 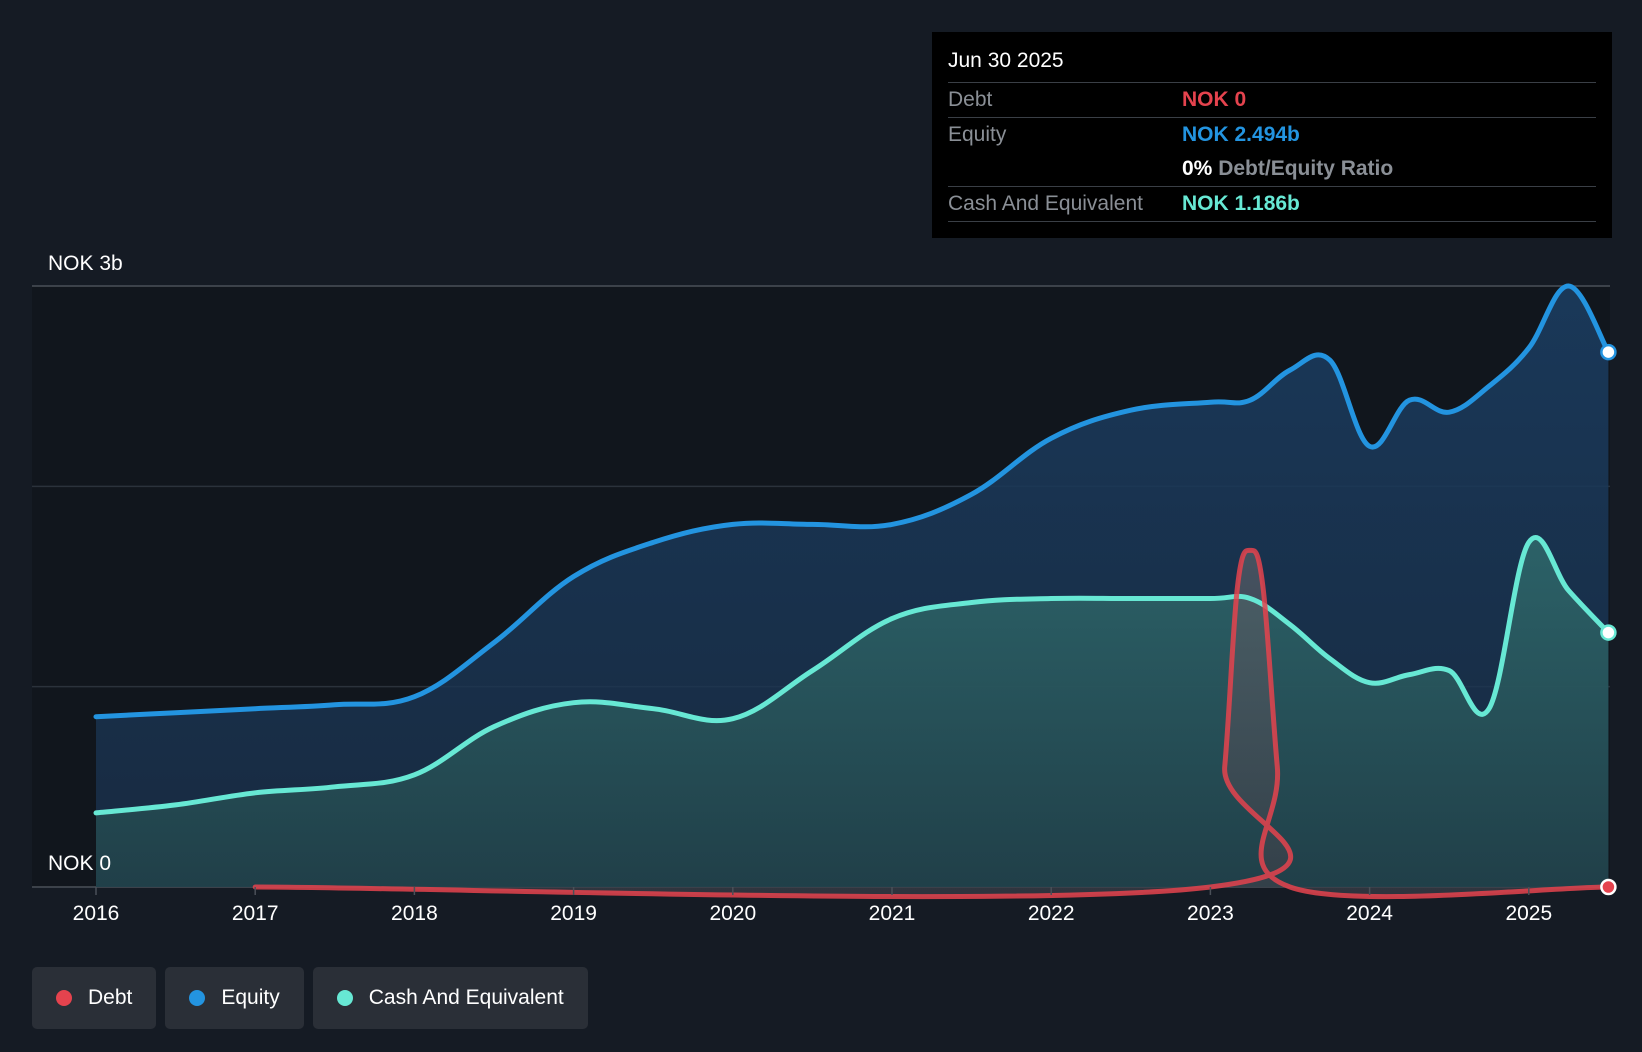 What do you see at coordinates (79, 863) in the screenshot?
I see `y-axis-bottom-label: NOK 0` at bounding box center [79, 863].